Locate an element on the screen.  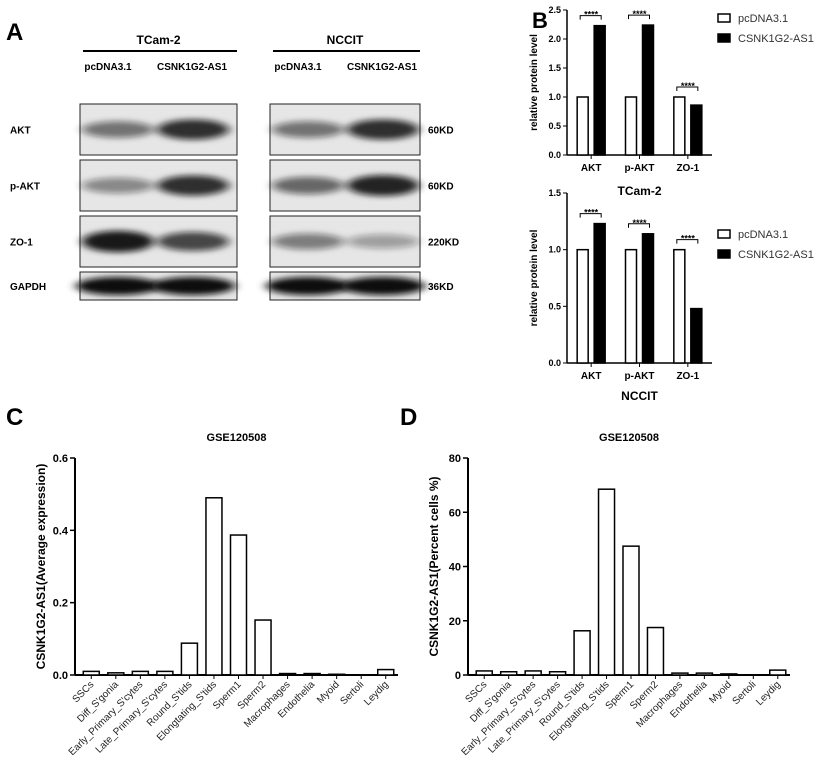
bar-Round_S'tids is located at coordinates (582, 653).